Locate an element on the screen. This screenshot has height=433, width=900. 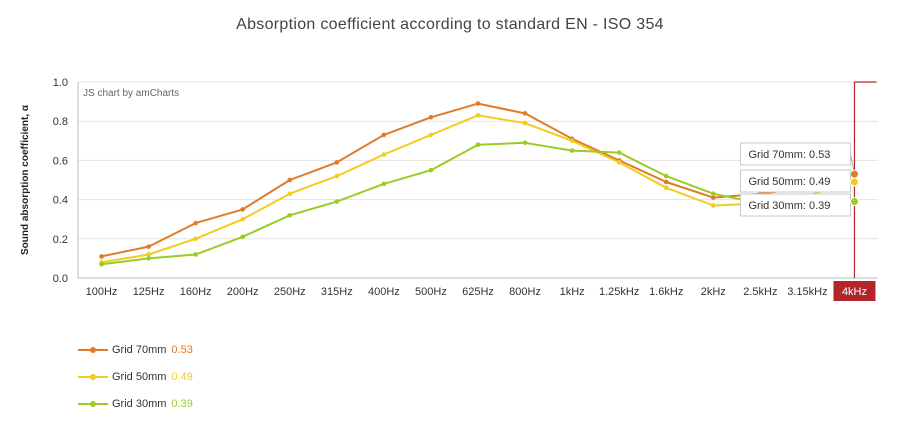
legend-item-series-3: Grid 30mm 0.39 is located at coordinates (135, 403).